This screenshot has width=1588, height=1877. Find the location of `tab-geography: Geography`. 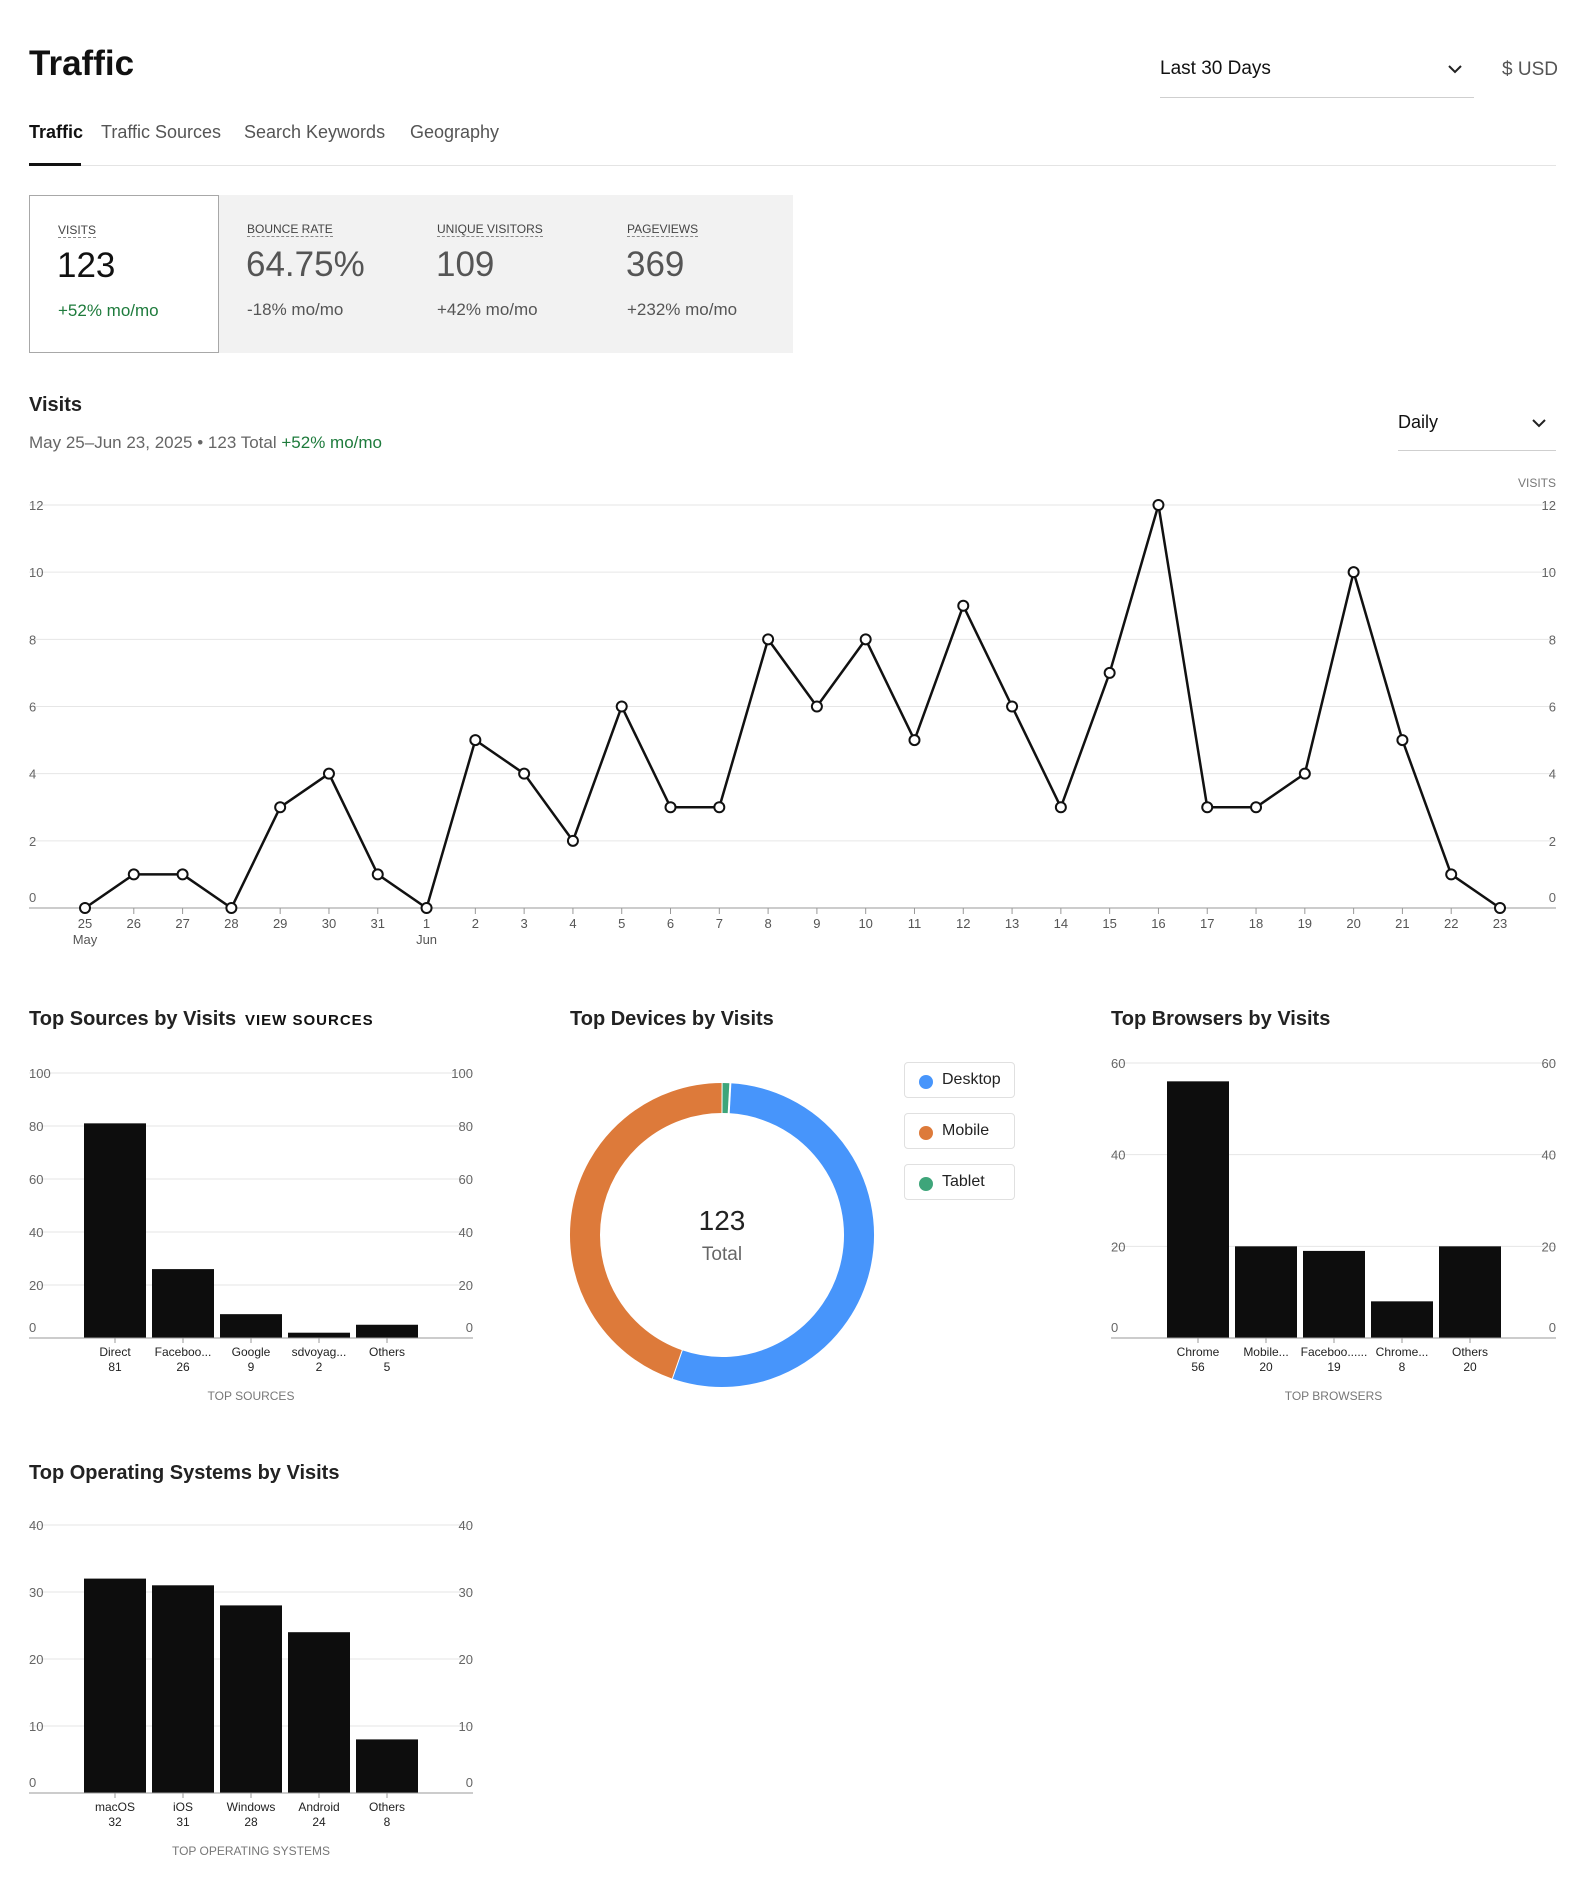

tab-geography: Geography is located at coordinates (455, 132).